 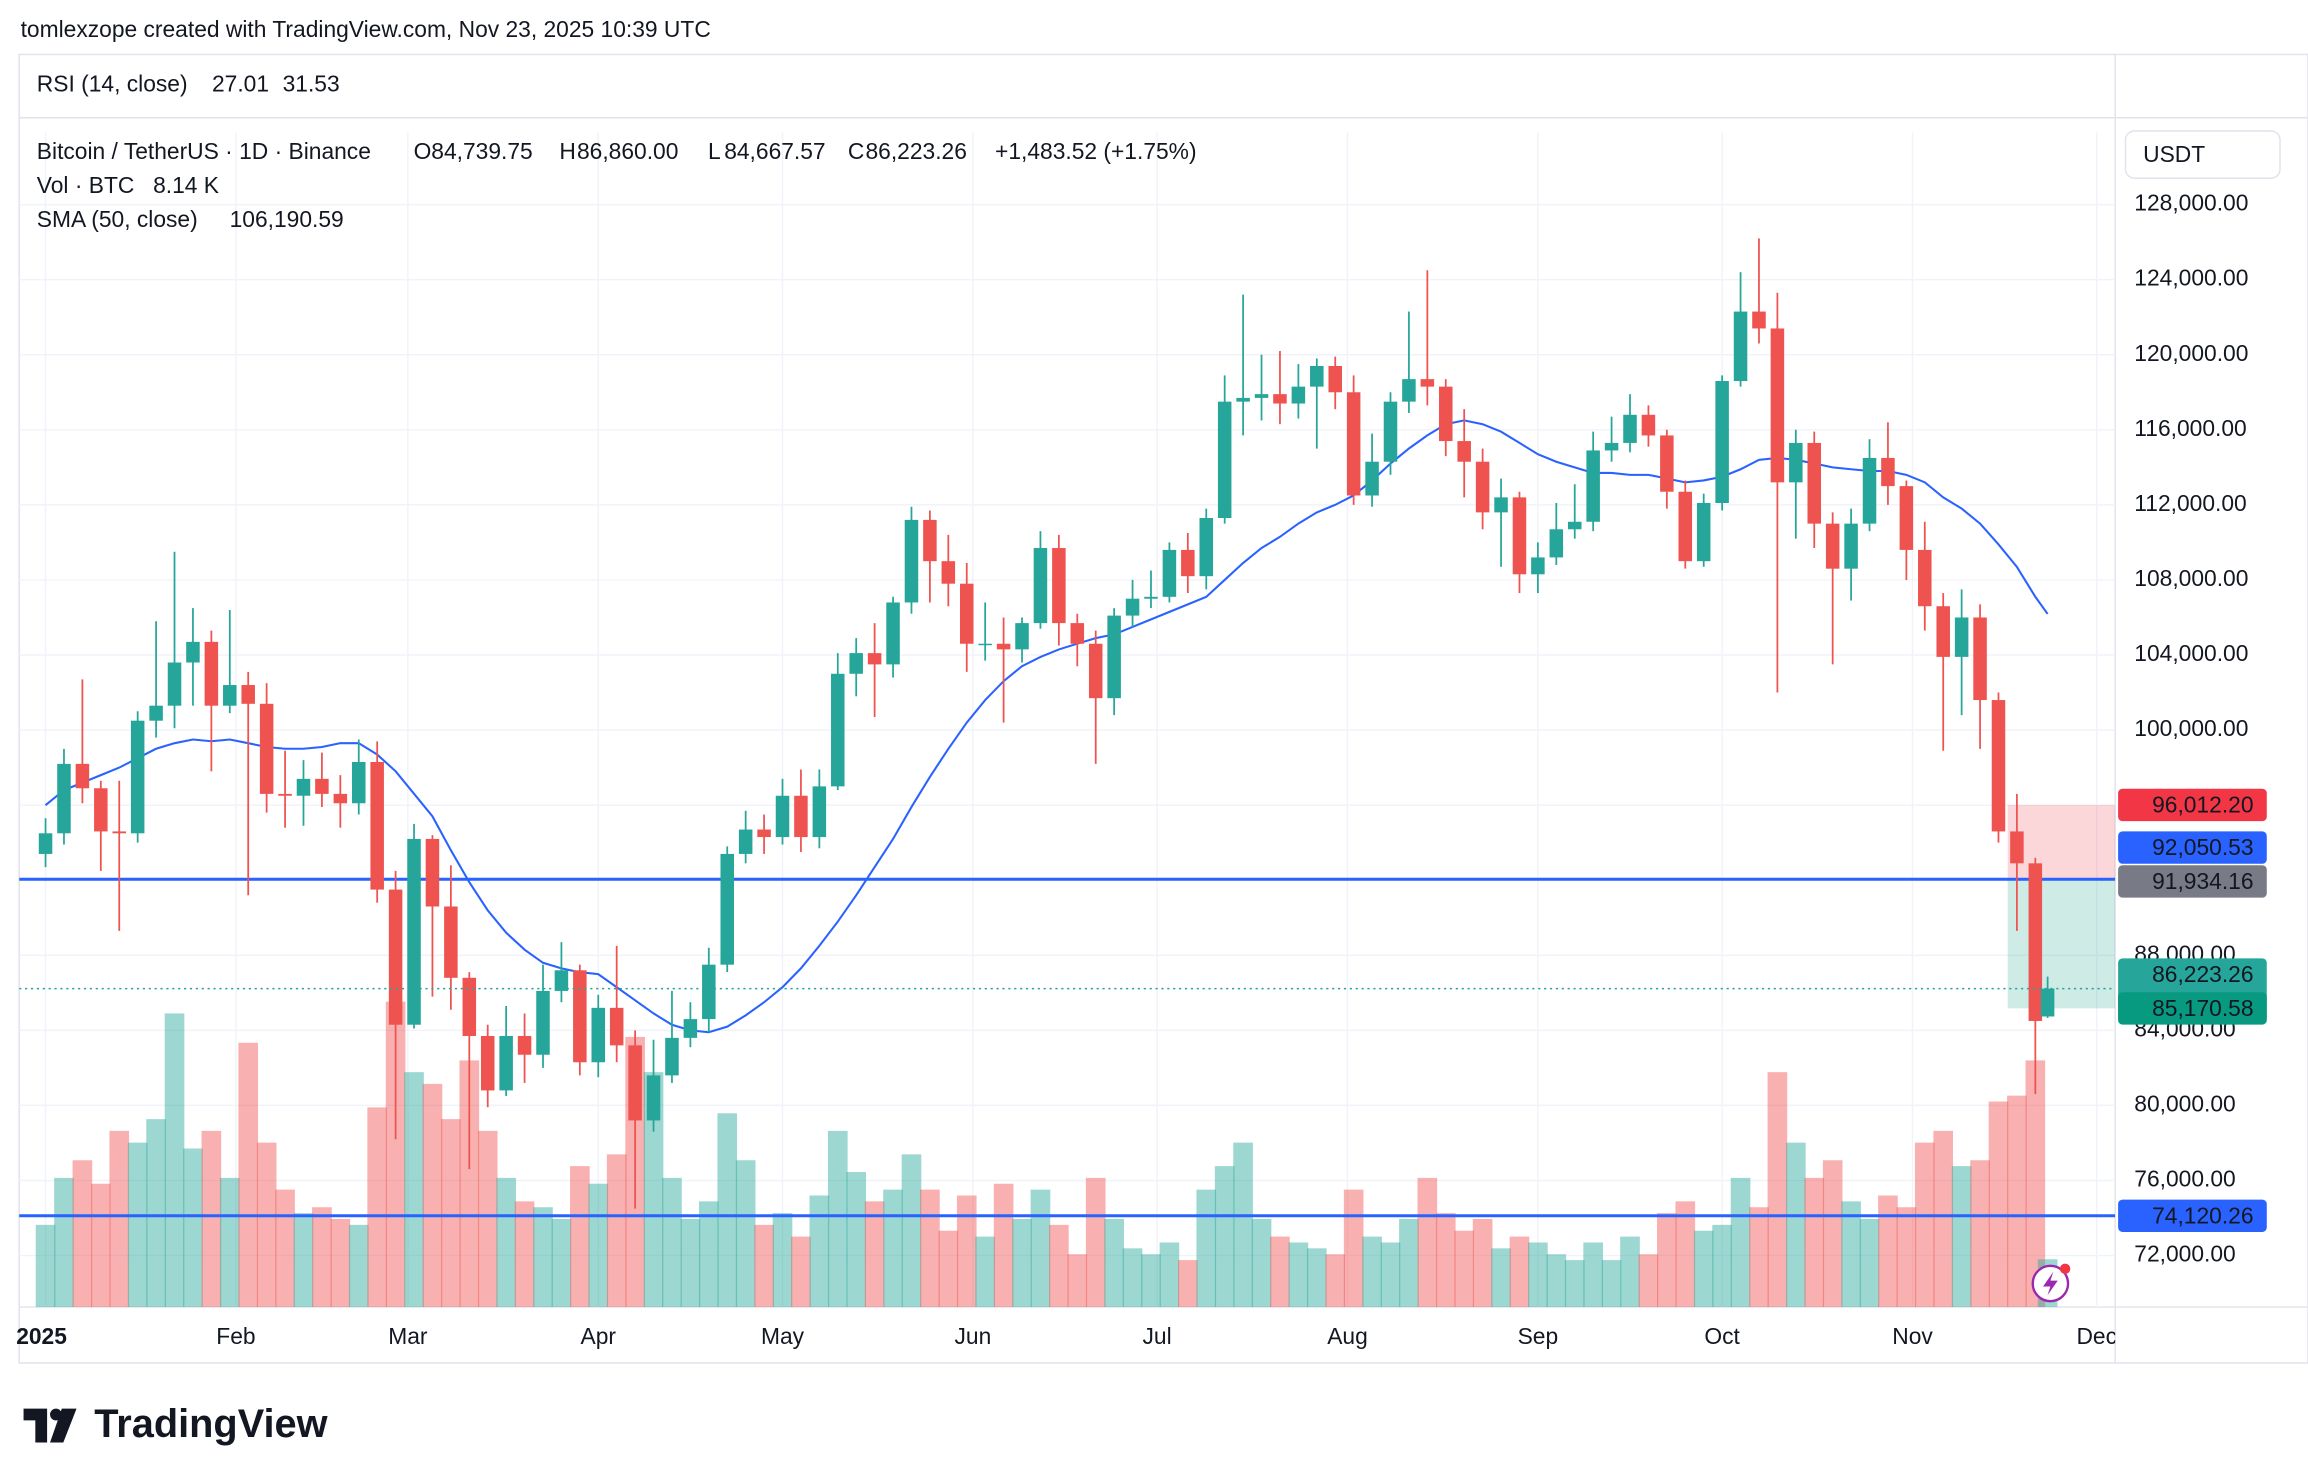 What do you see at coordinates (2184, 1254) in the screenshot?
I see `y-tick-label: 72,000.00` at bounding box center [2184, 1254].